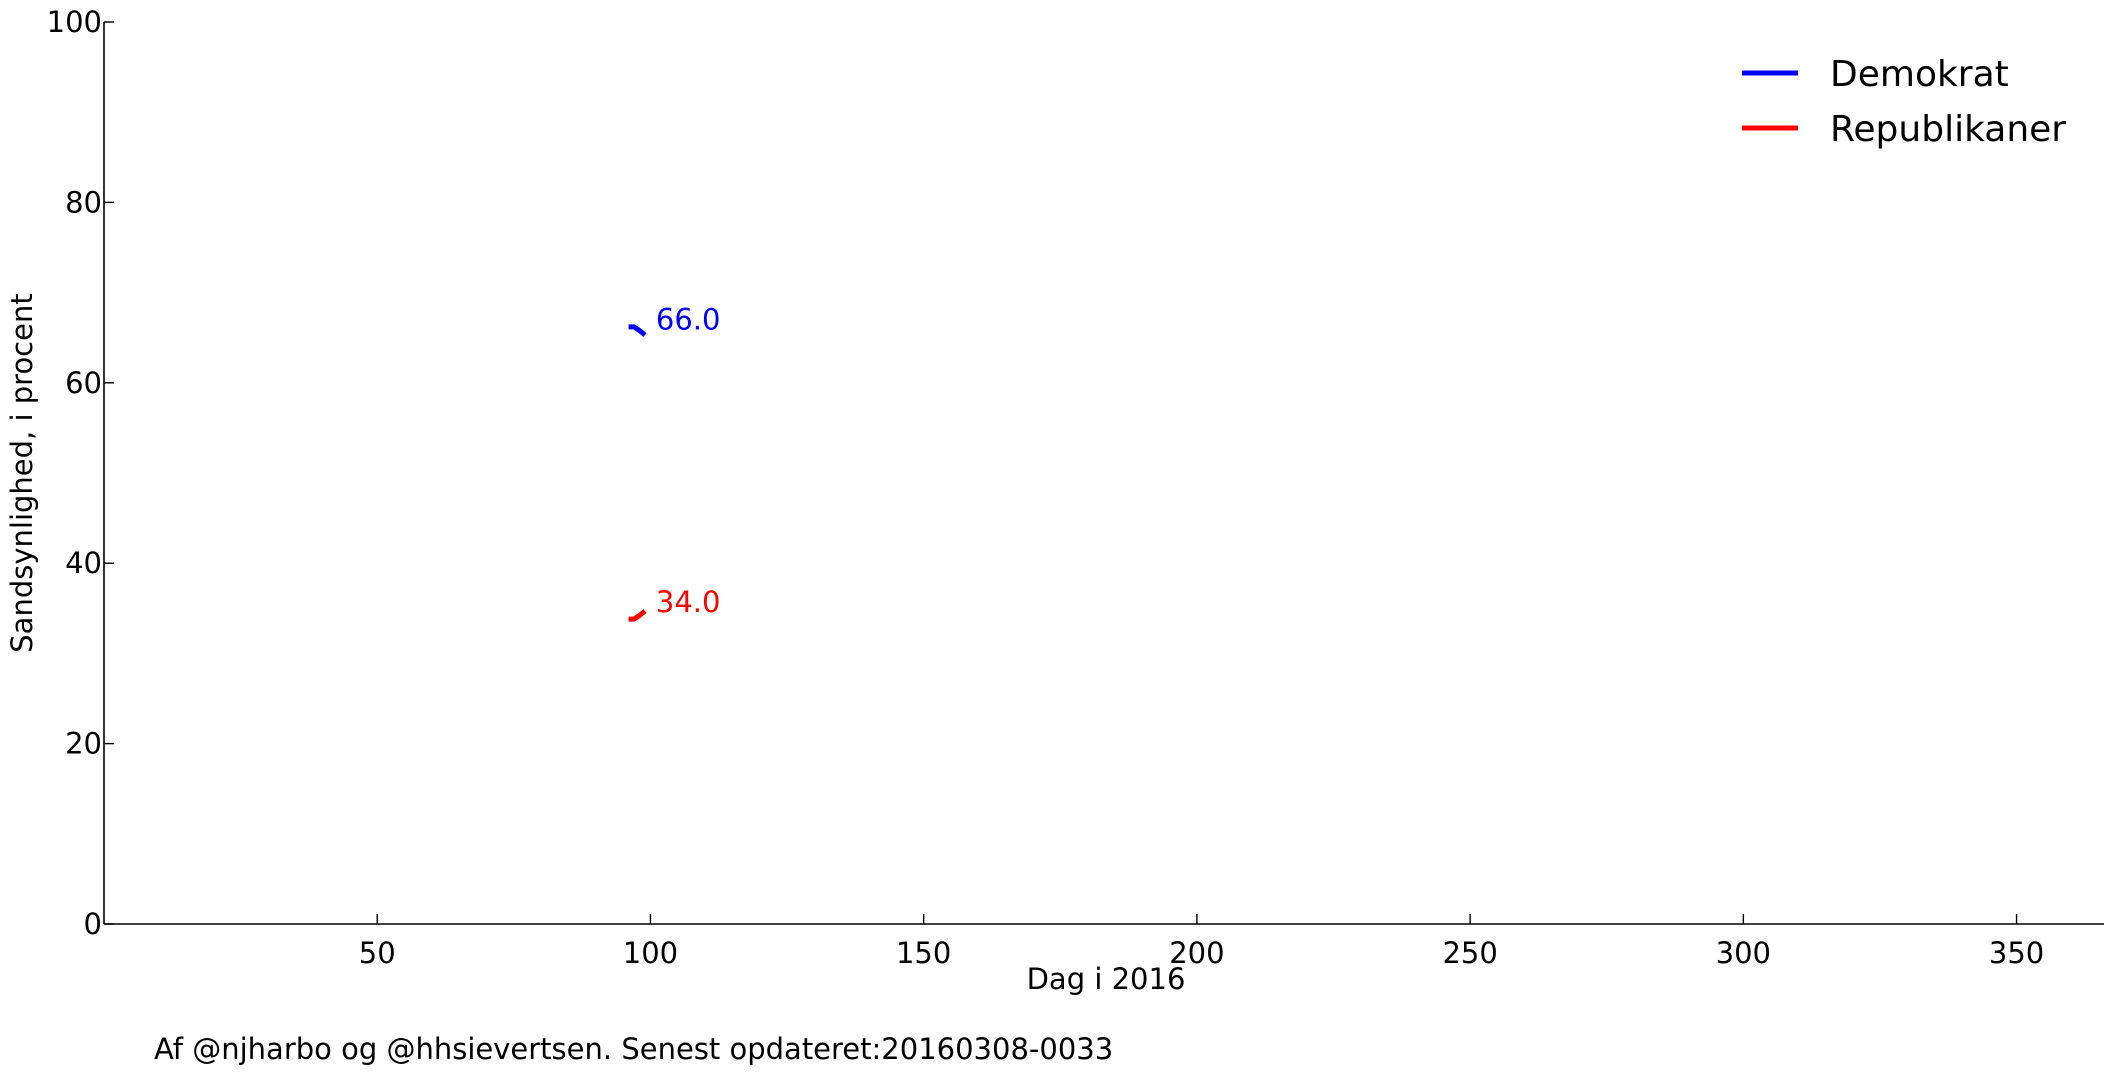 This screenshot has height=1075, width=2114. Describe the element at coordinates (637, 473) in the screenshot. I see `series-layer` at that location.